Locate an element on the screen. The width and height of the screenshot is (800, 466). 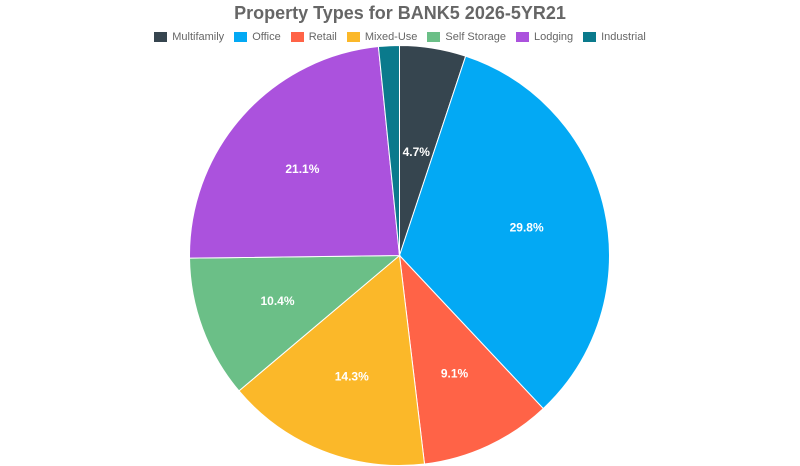
legend-label: Office is located at coordinates (266, 37).